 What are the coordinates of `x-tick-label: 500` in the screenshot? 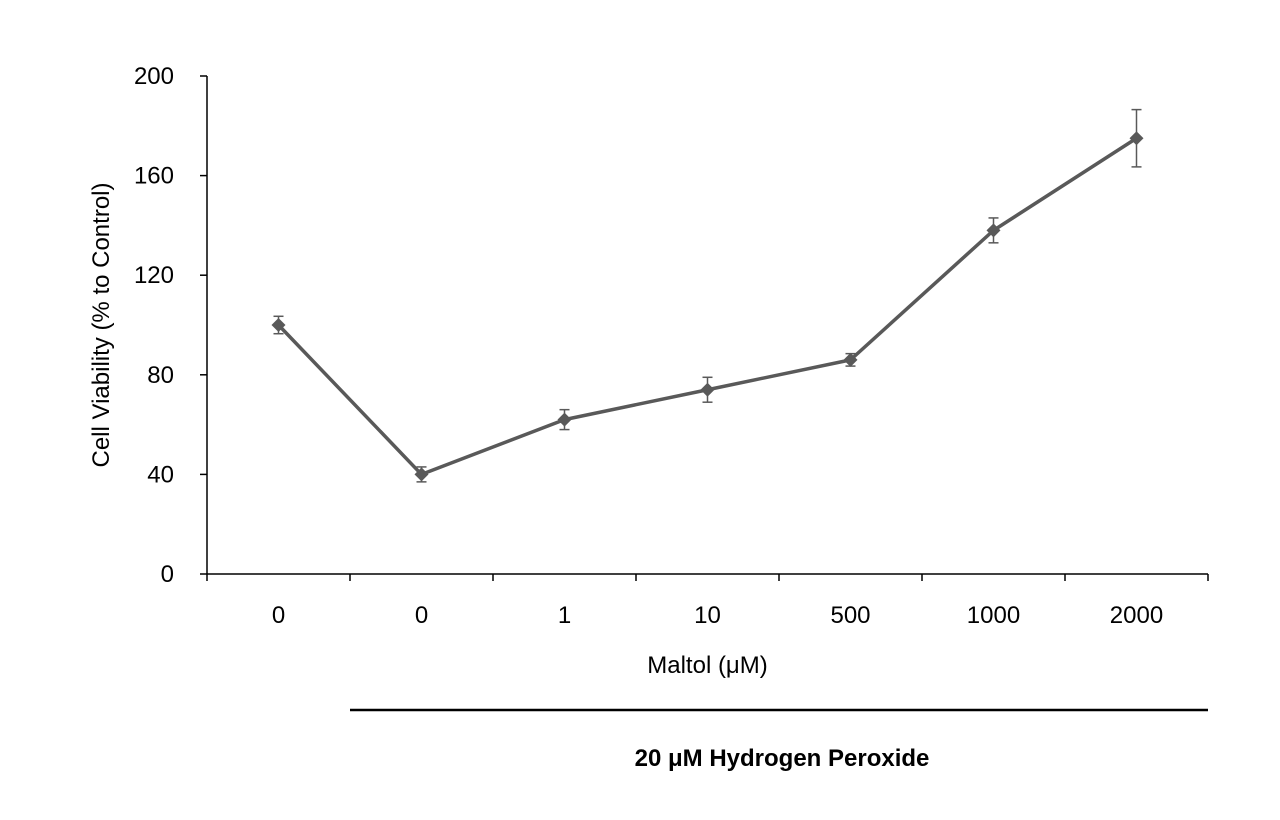 It's located at (850, 615).